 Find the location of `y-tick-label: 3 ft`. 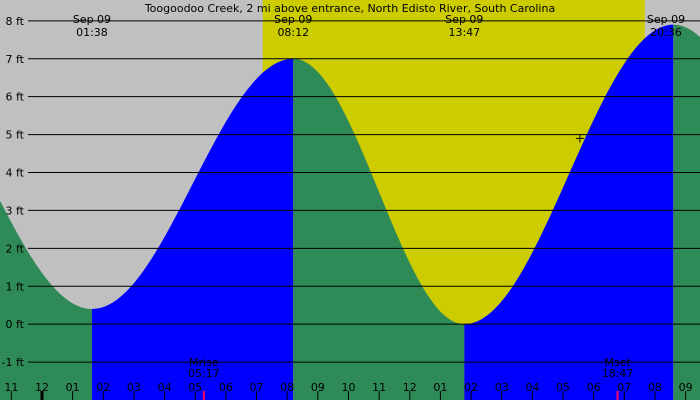

y-tick-label: 3 ft is located at coordinates (15, 210).